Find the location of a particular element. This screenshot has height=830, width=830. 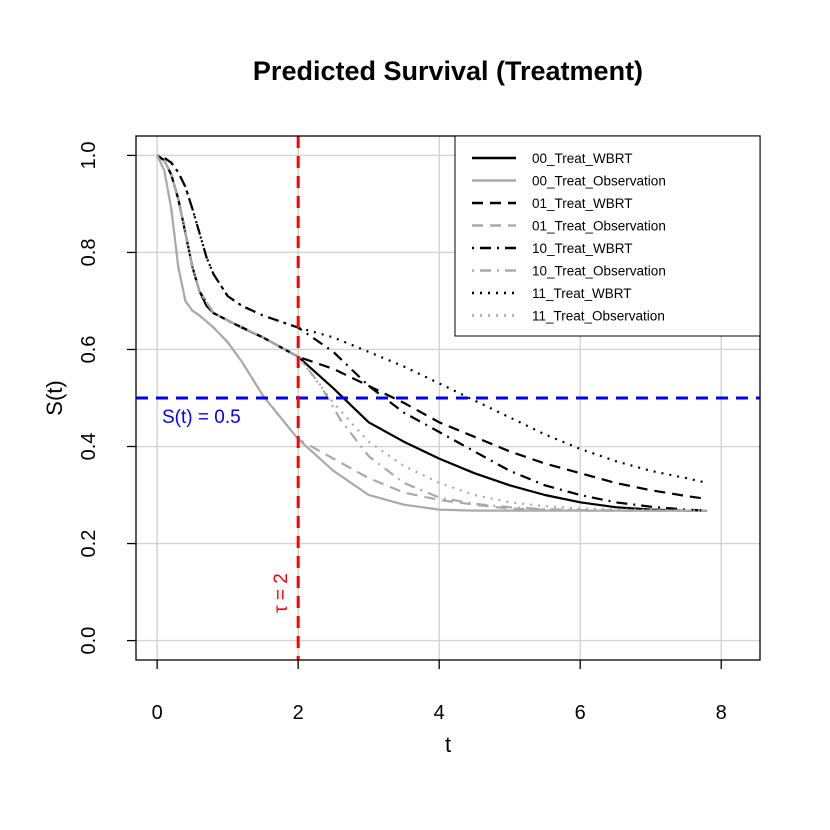

legend-label-11_Treat_Observation: 11_Treat_Observation is located at coordinates (598, 316).